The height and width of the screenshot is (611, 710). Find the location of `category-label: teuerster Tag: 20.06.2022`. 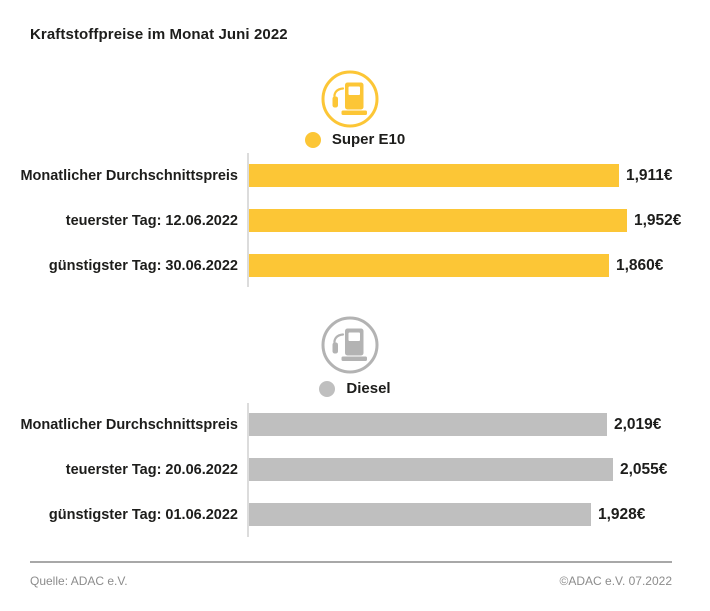

category-label: teuerster Tag: 20.06.2022 is located at coordinates (151, 469).